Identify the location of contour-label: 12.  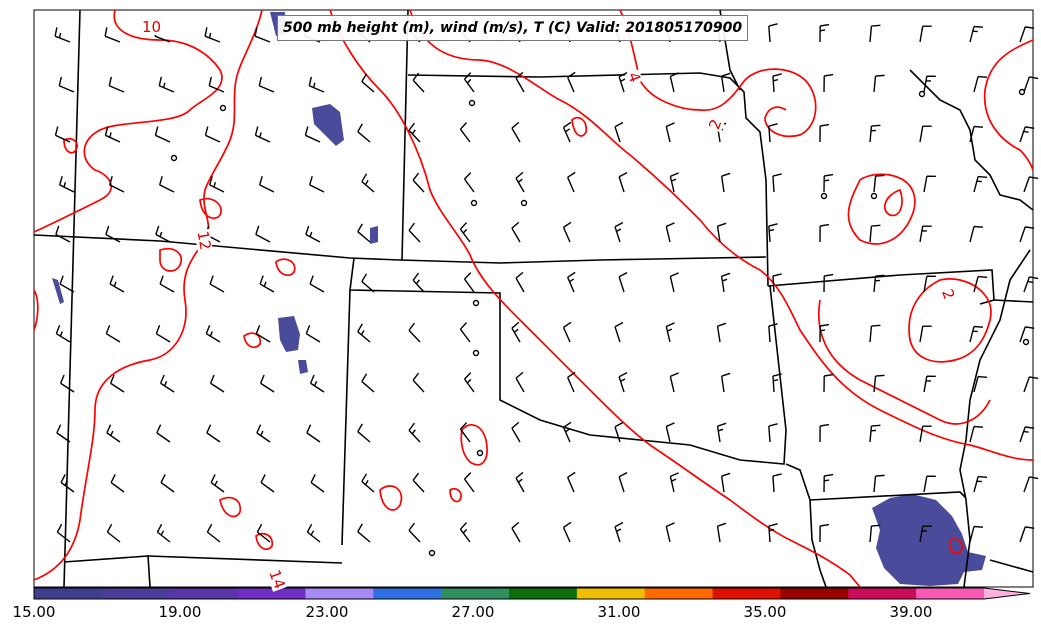
(204, 240).